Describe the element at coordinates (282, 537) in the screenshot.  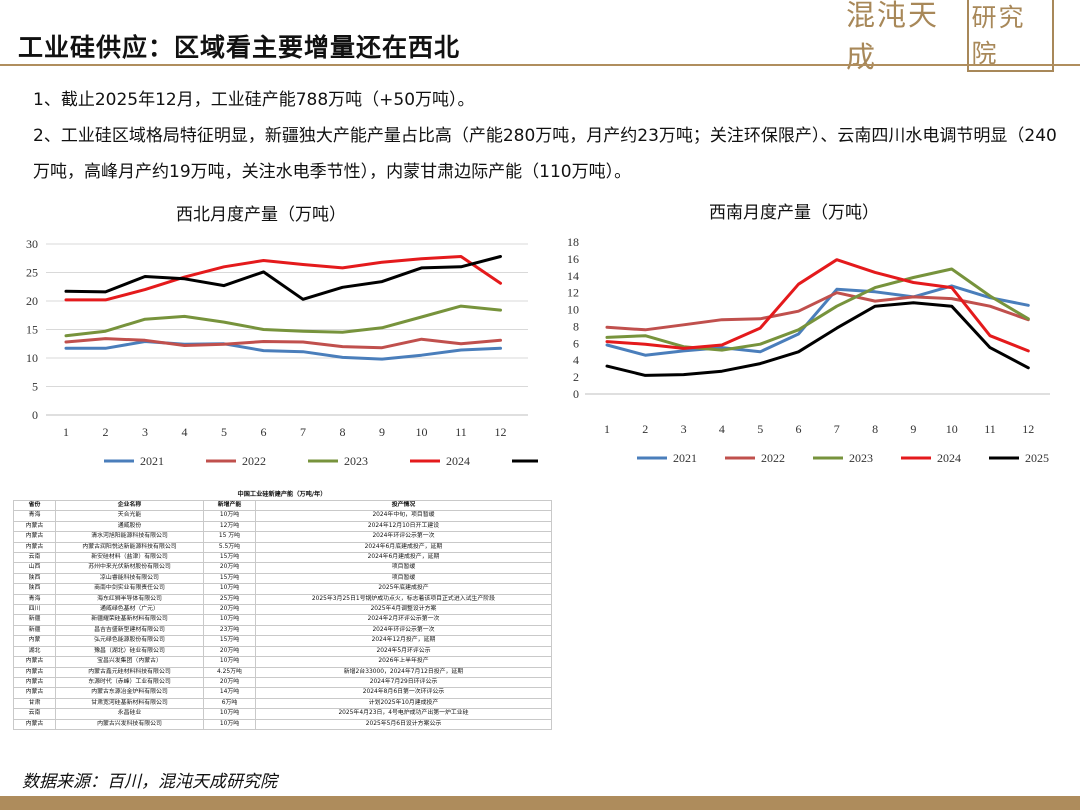
I see `table-row: 内蒙古 清水河旭阳能源科技有限公司 15 万吨 2024年环评公示第一次` at that location.